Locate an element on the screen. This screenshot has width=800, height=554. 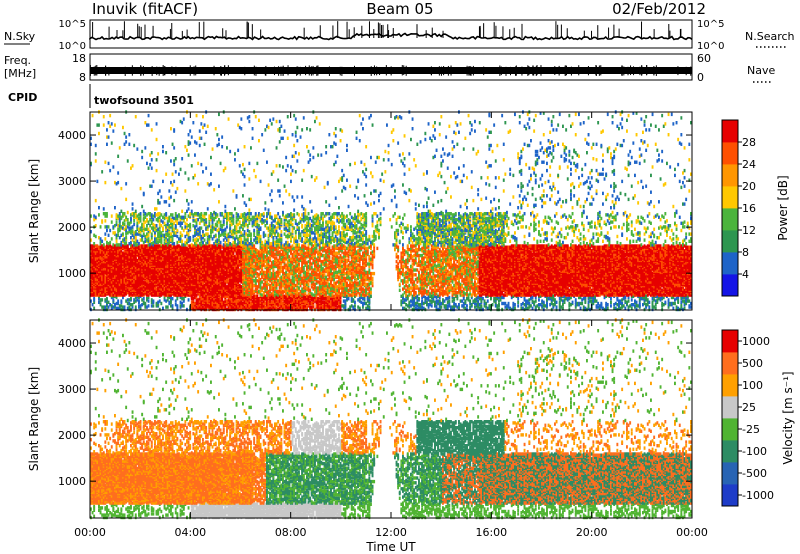
nave-label: Nave is located at coordinates (761, 70).